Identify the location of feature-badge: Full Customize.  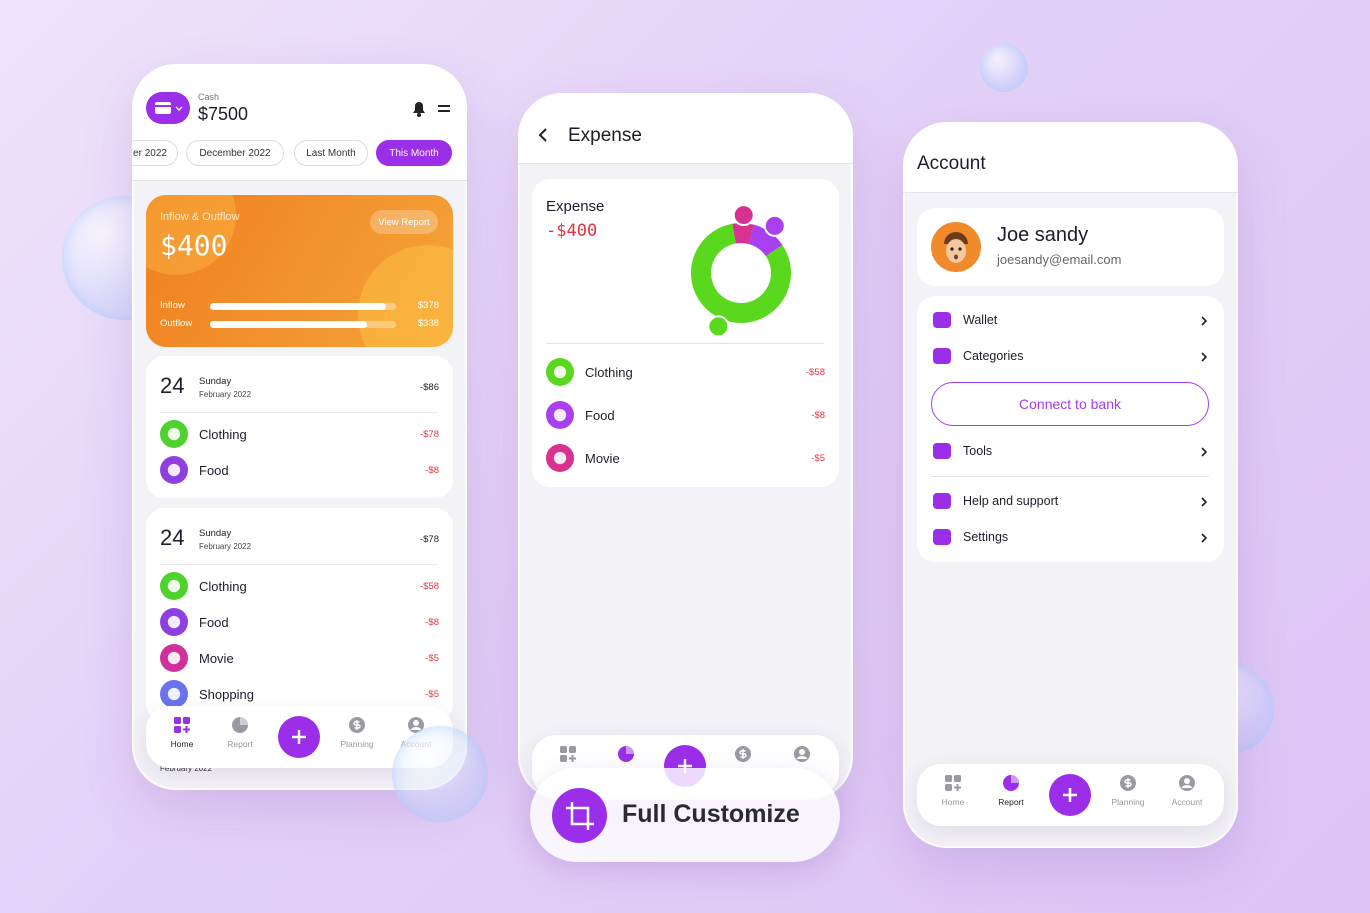
(685, 815).